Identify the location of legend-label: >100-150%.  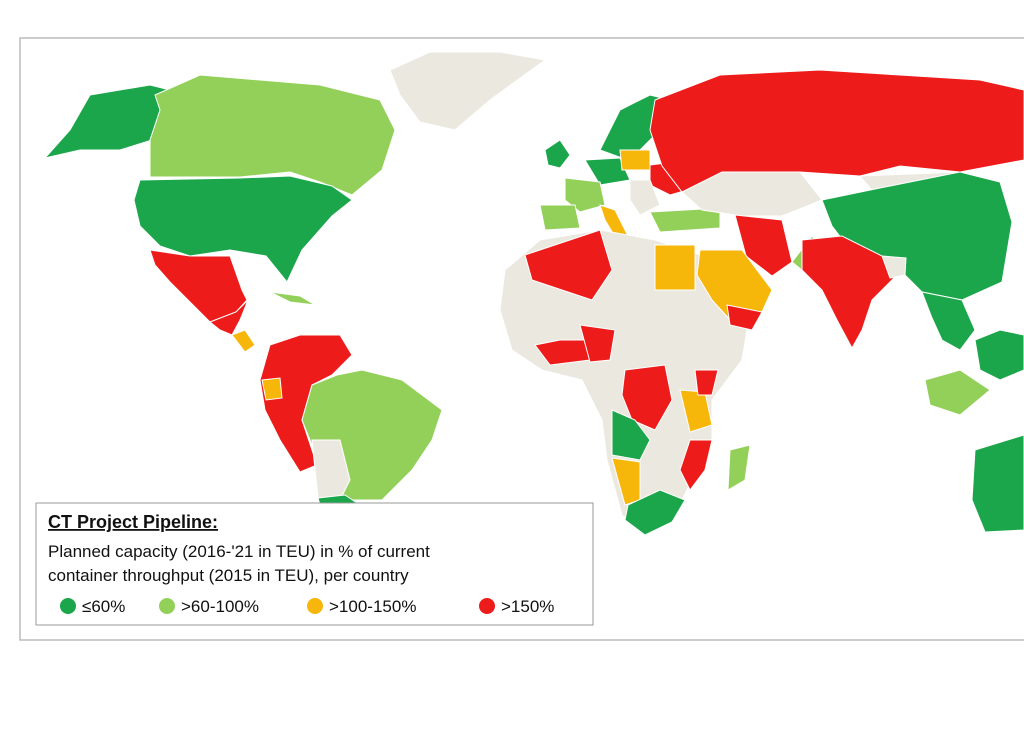
(372, 606).